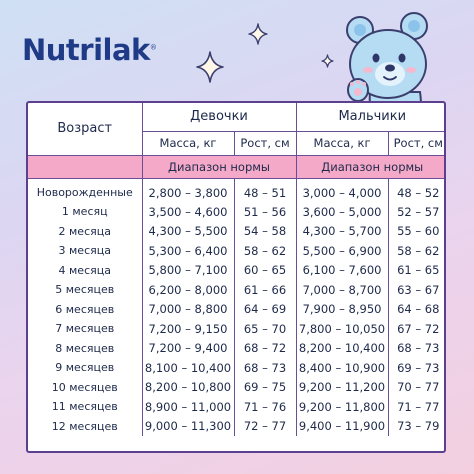 The image size is (474, 474). I want to click on boys-range-label: Диапазон нормы, so click(370, 166).